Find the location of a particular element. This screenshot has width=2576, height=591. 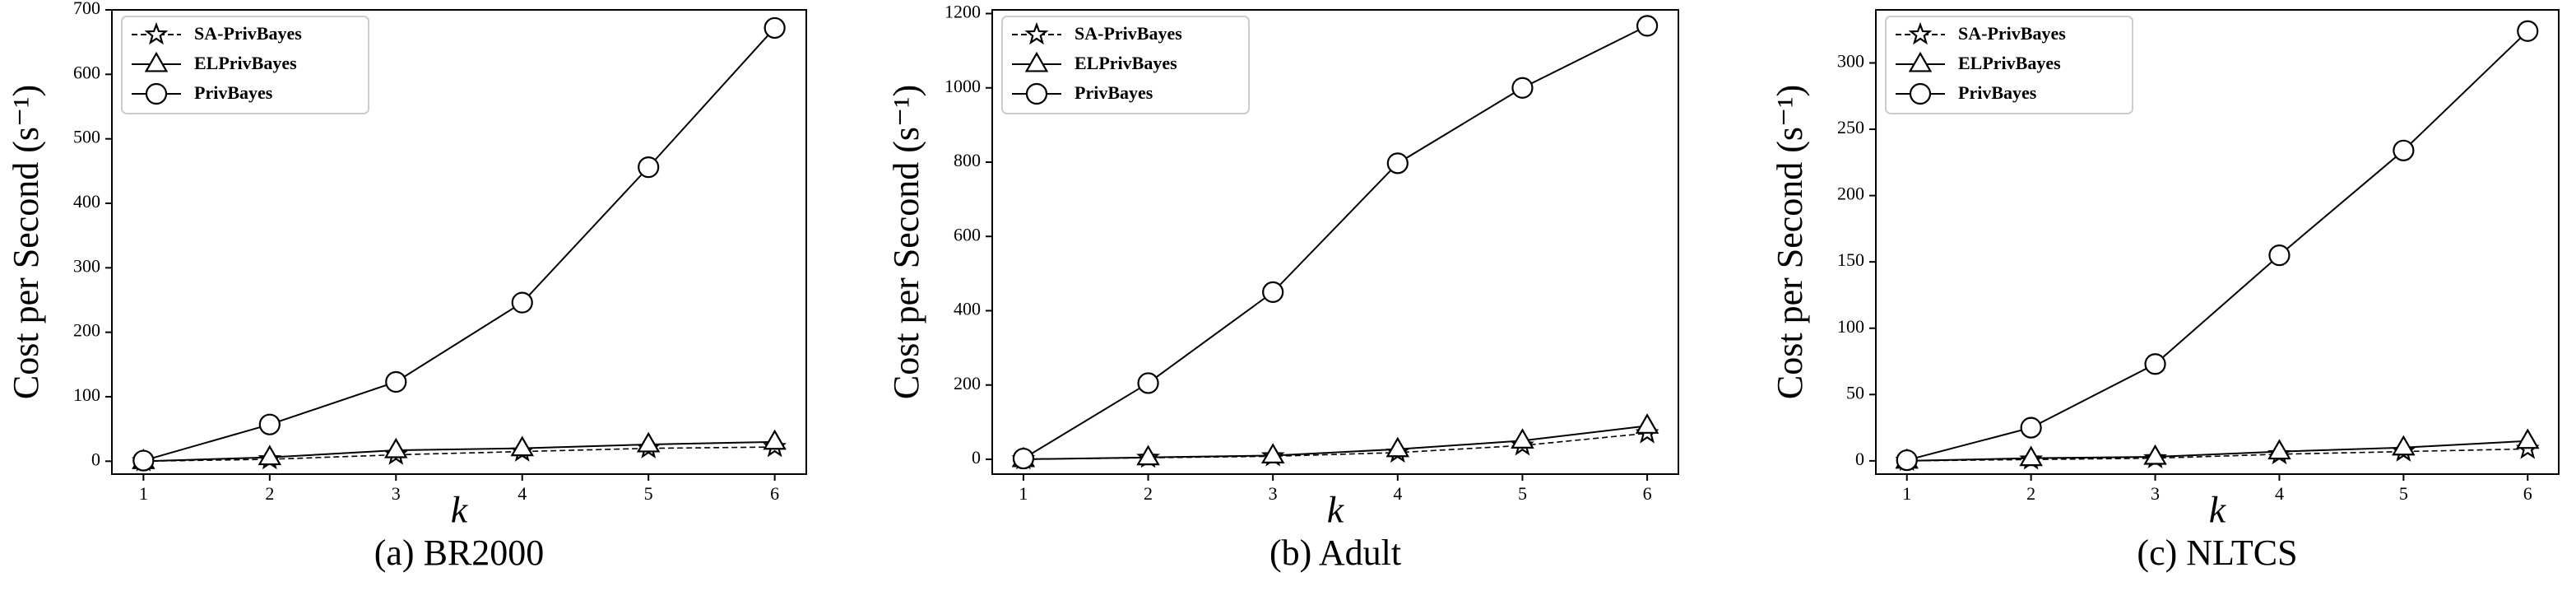

y-tick-label: 1200 is located at coordinates (963, 12).